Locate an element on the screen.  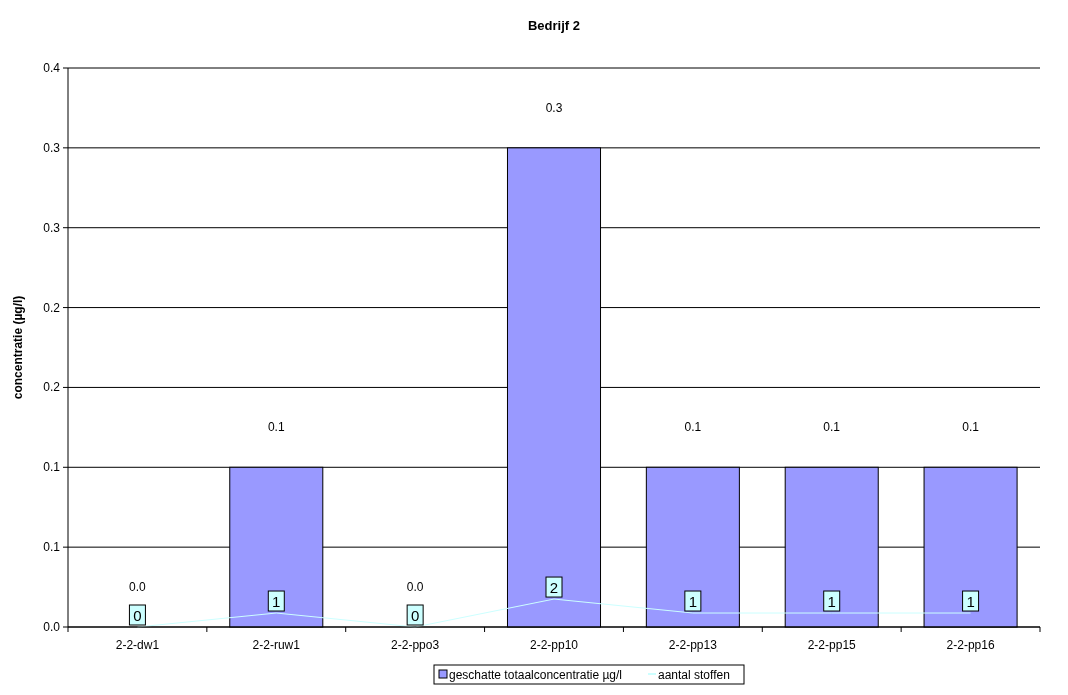
x-tick-label: 2-2-pp15 is located at coordinates (832, 645).